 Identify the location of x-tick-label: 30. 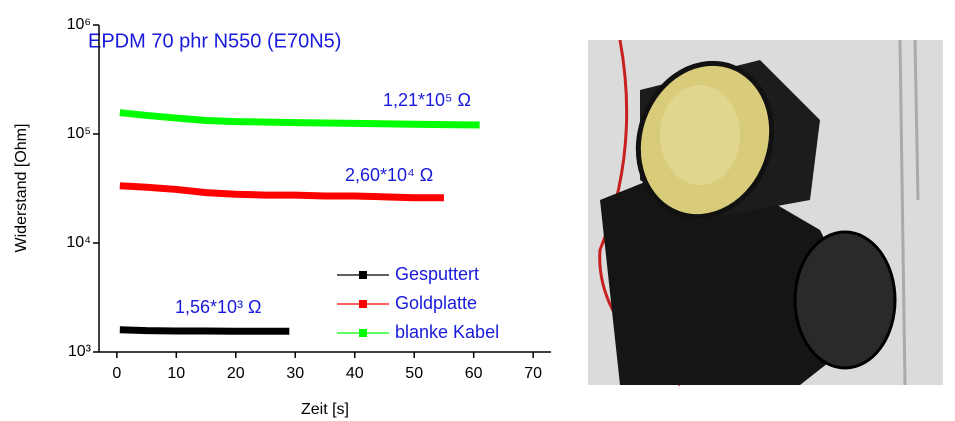
(295, 373).